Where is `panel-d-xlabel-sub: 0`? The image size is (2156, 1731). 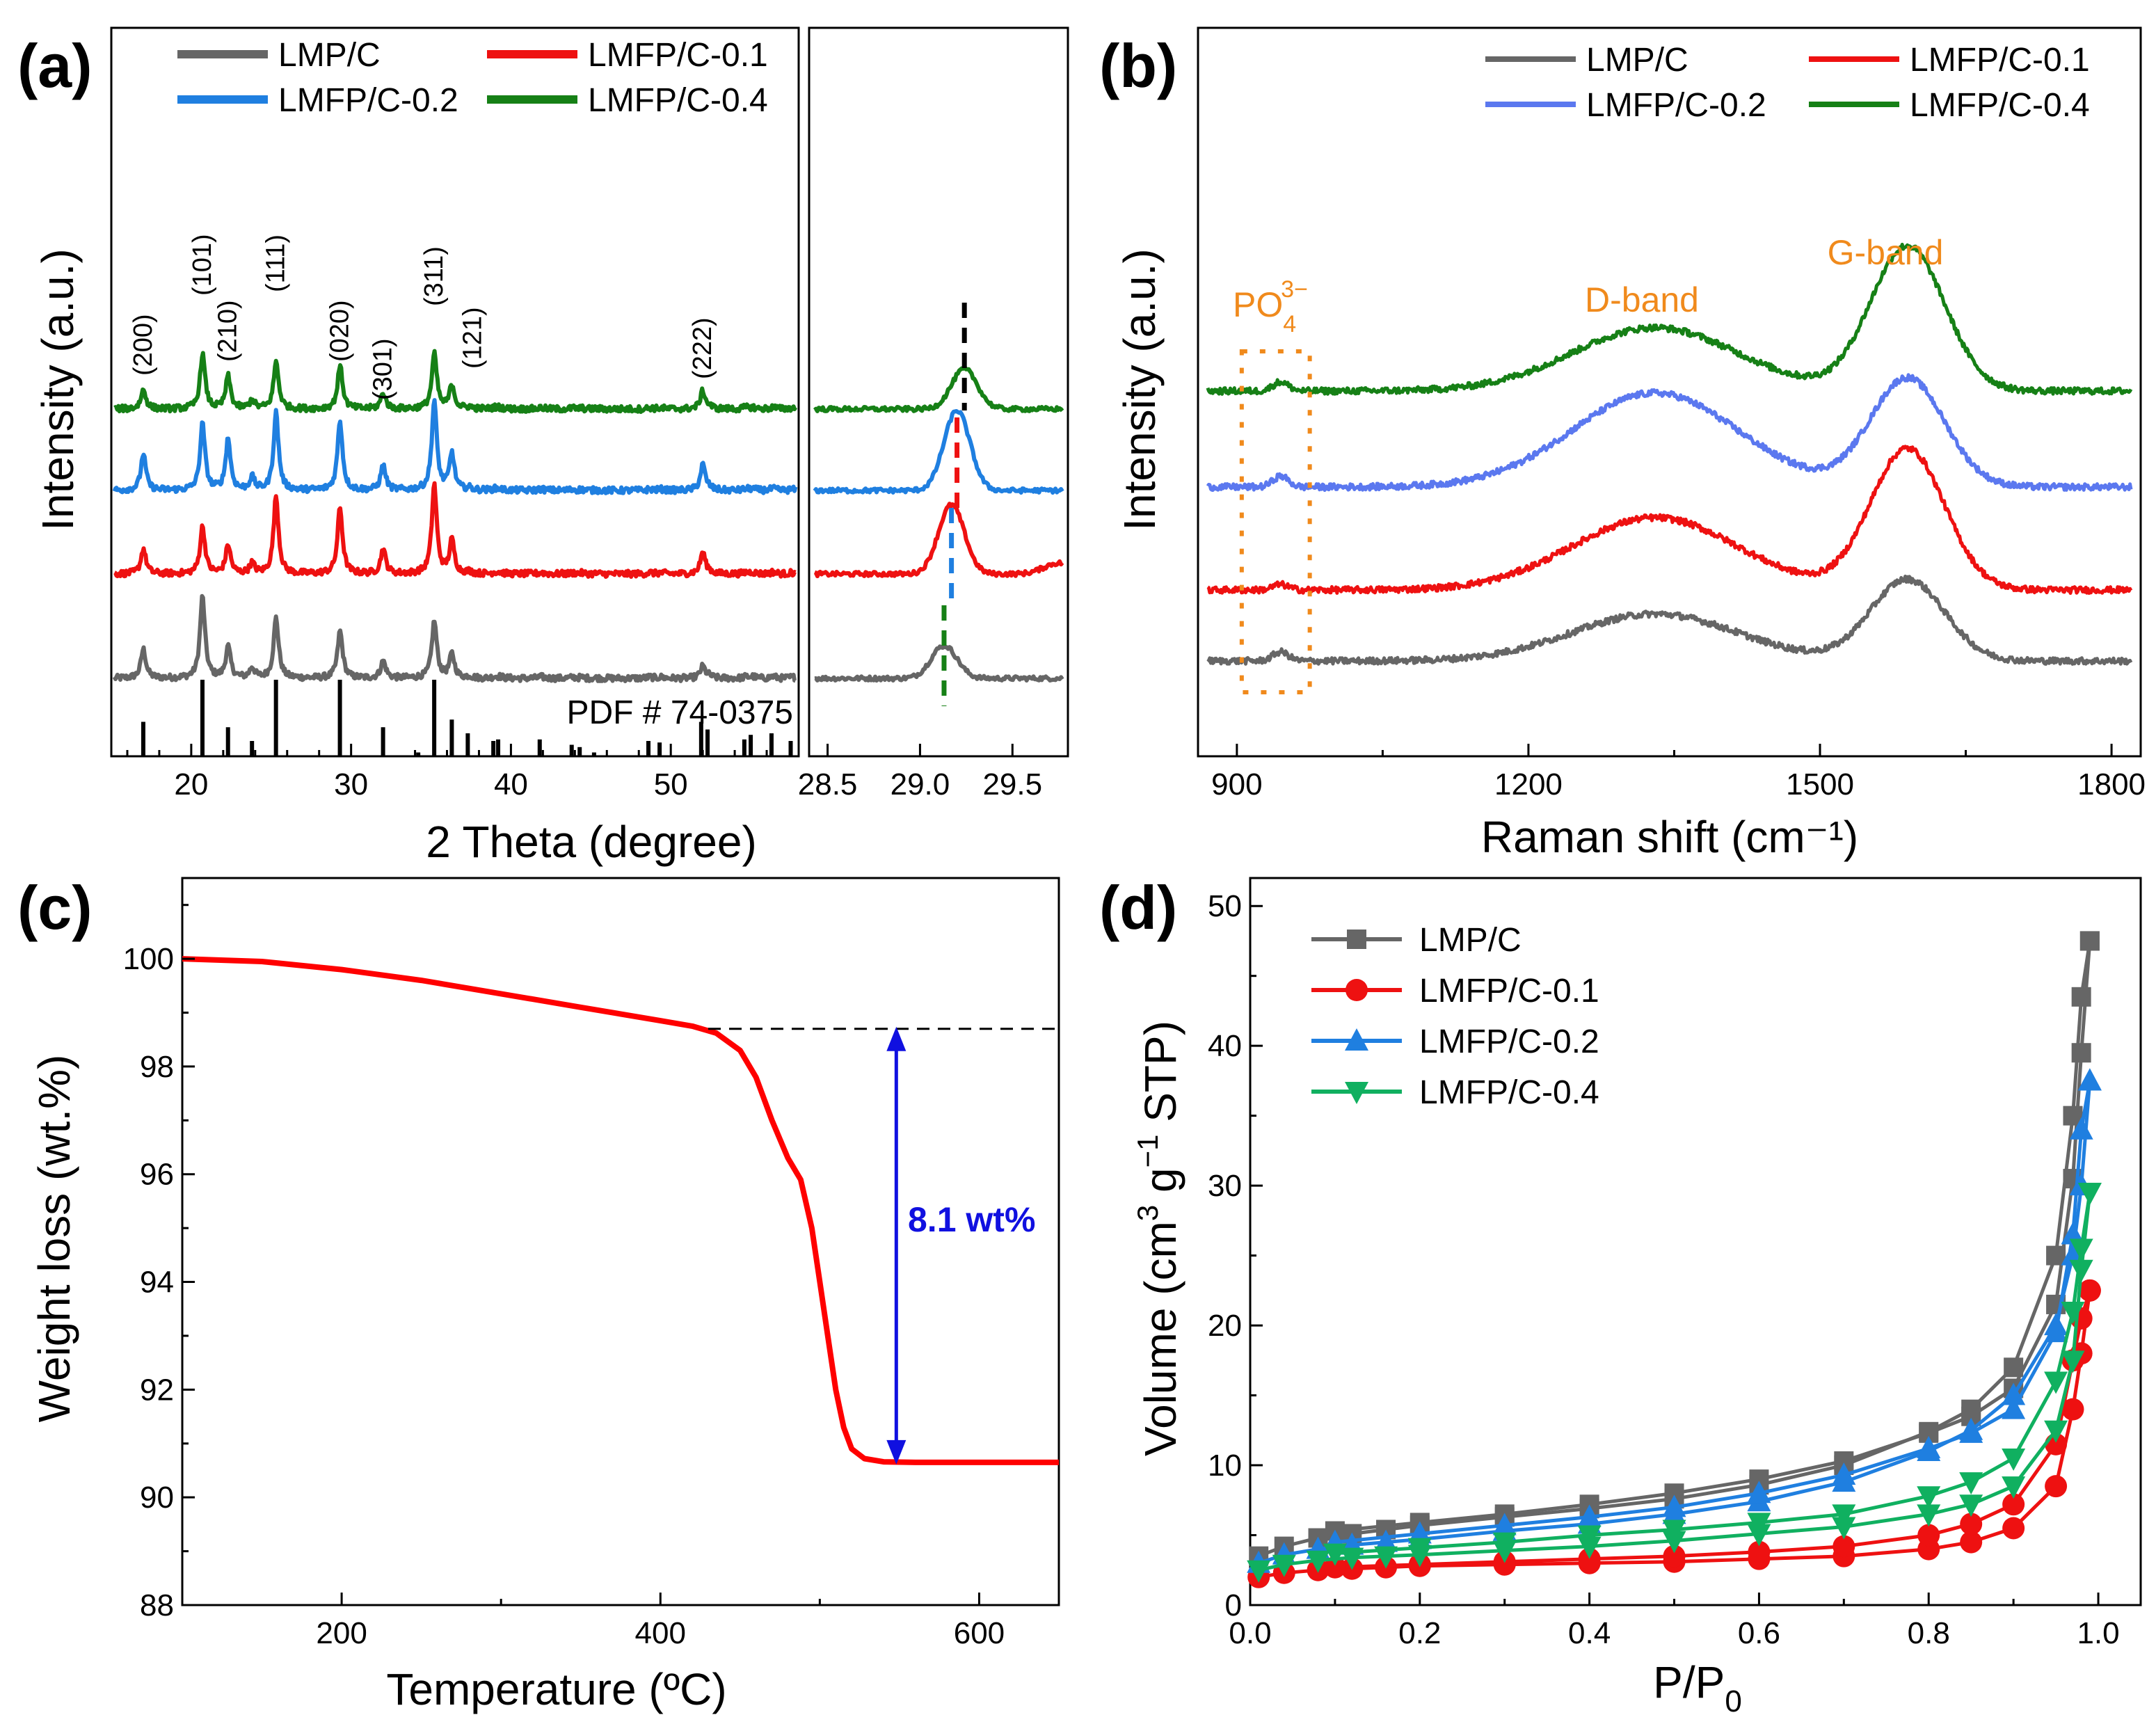
panel-d-xlabel-sub: 0 is located at coordinates (1733, 1701).